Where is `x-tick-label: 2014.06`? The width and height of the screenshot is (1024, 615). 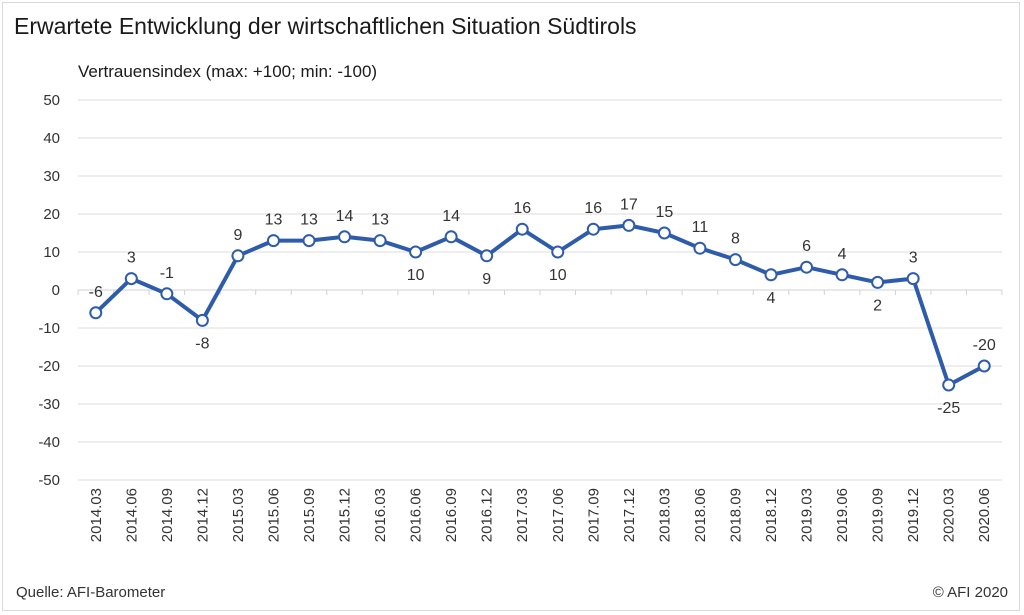 x-tick-label: 2014.06 is located at coordinates (131, 515).